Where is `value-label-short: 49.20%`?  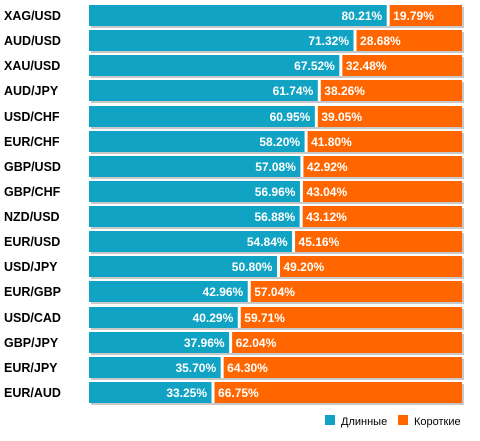 value-label-short: 49.20% is located at coordinates (303, 267).